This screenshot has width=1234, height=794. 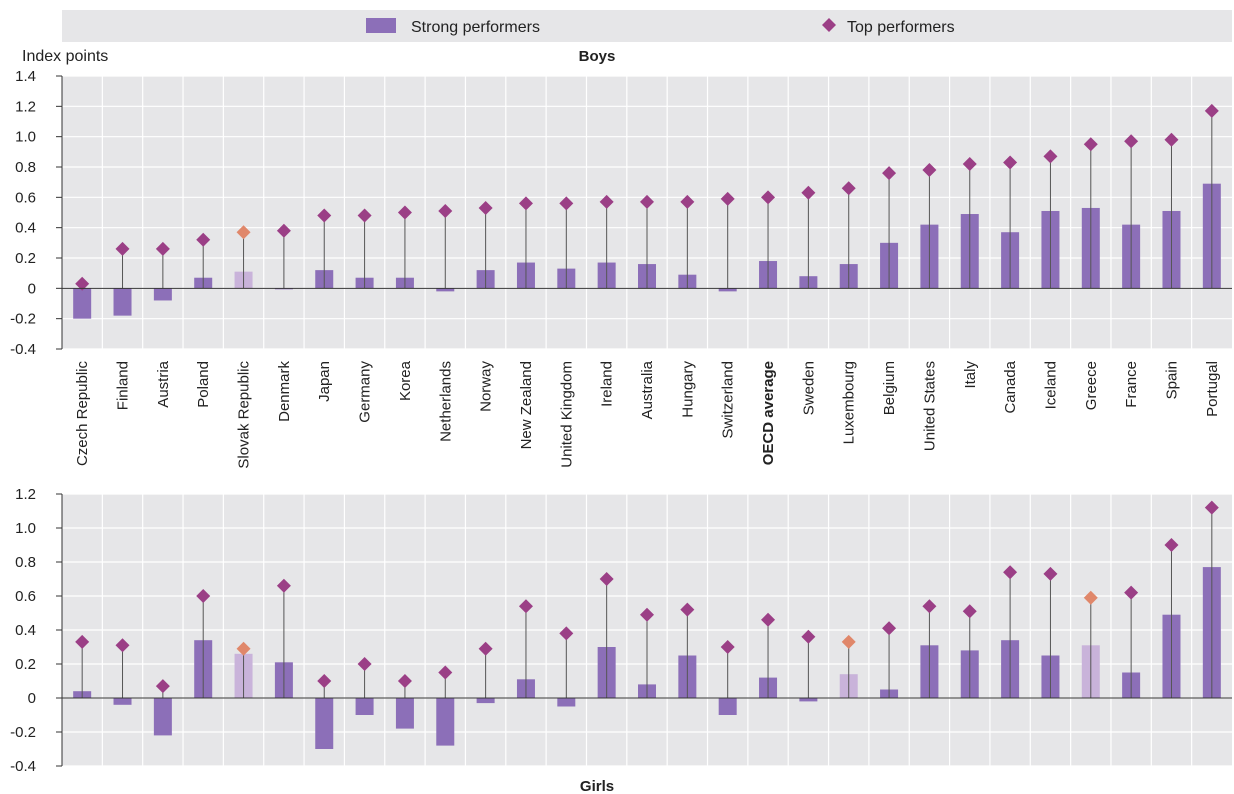 What do you see at coordinates (486, 386) in the screenshot?
I see `boys-category-label: Norway` at bounding box center [486, 386].